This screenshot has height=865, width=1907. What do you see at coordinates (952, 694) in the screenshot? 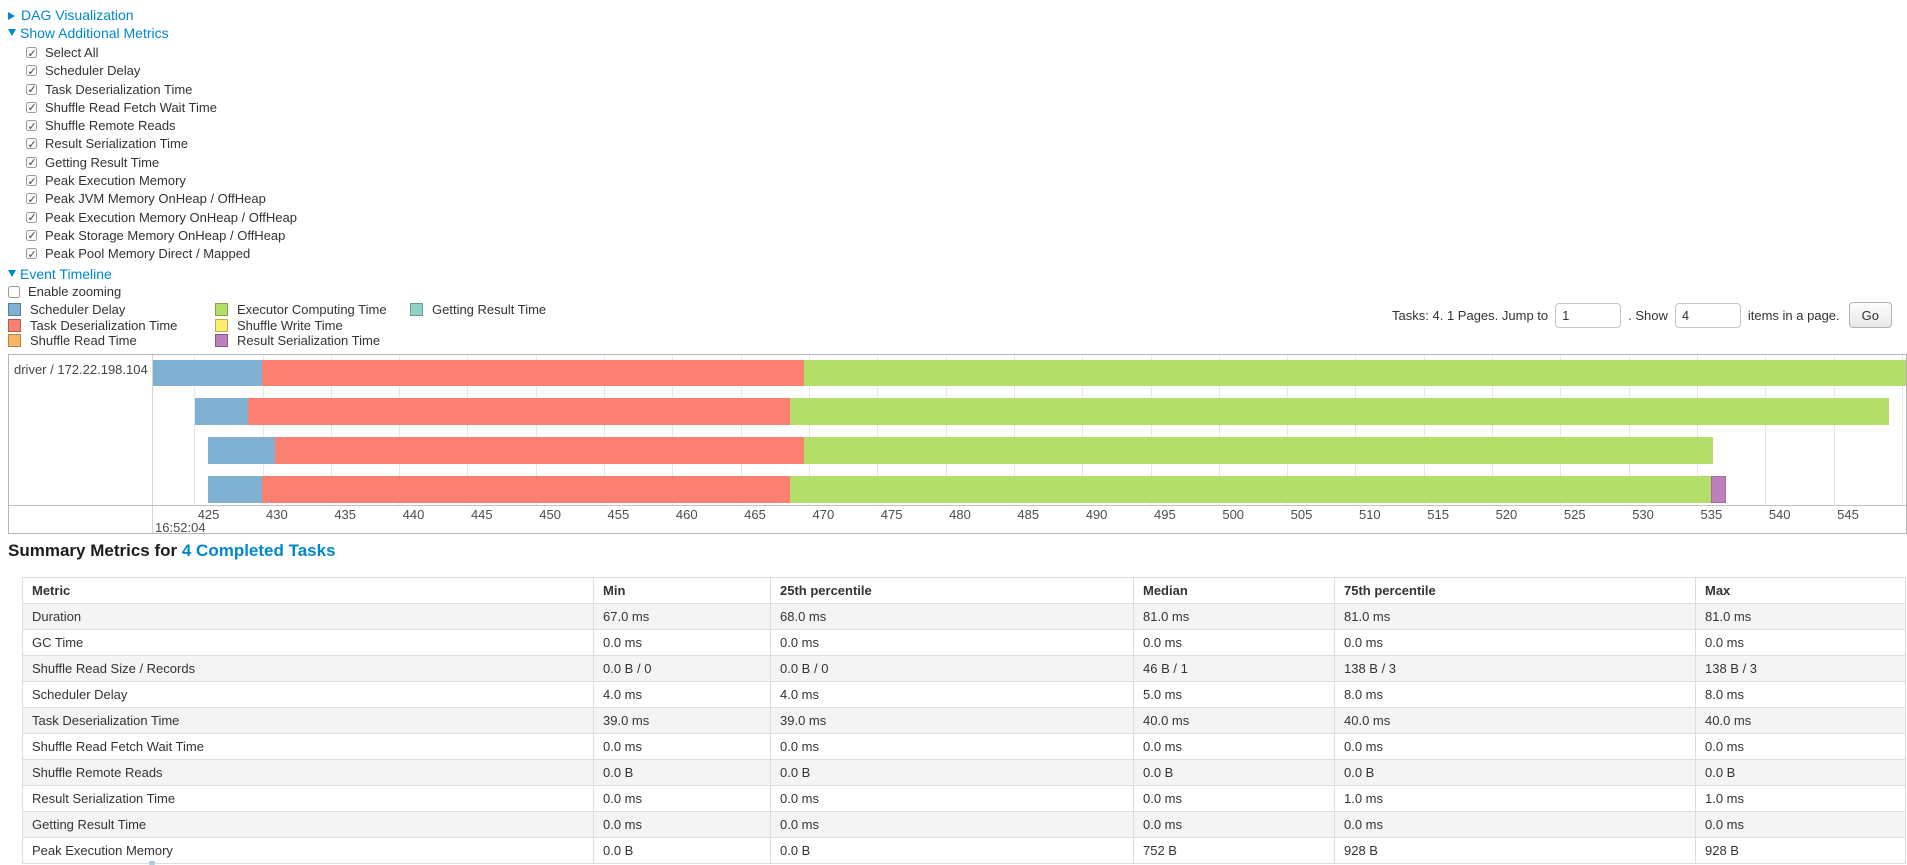
I see `metric-value-cell: 4.0 ms` at bounding box center [952, 694].